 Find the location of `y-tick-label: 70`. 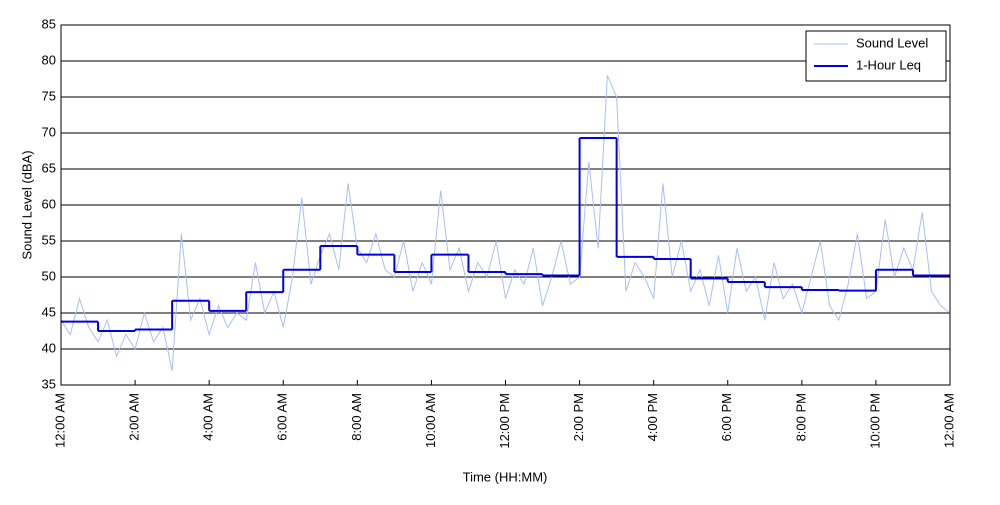

y-tick-label: 70 is located at coordinates (49, 131).